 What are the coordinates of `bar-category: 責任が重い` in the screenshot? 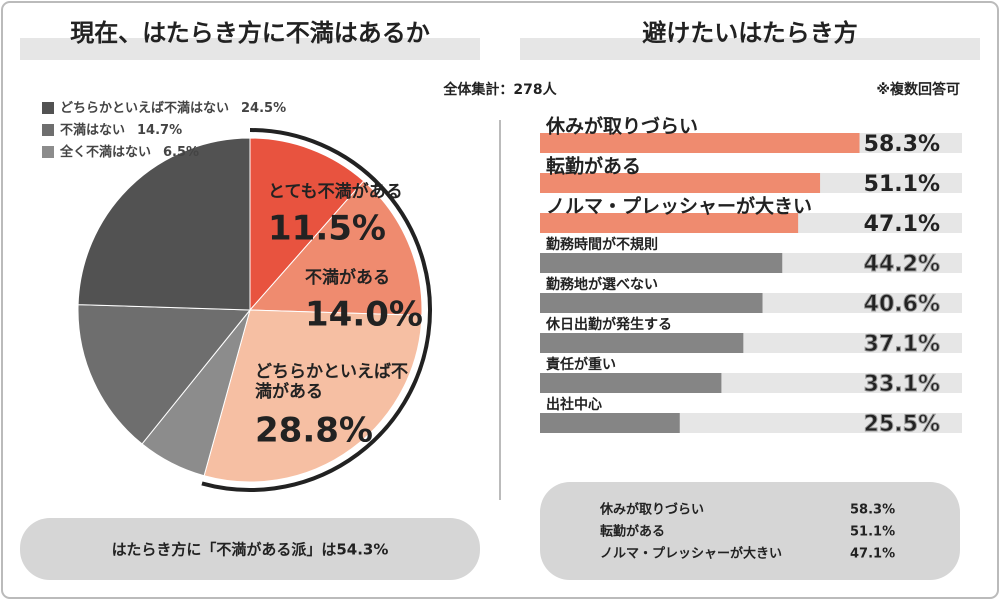 It's located at (581, 364).